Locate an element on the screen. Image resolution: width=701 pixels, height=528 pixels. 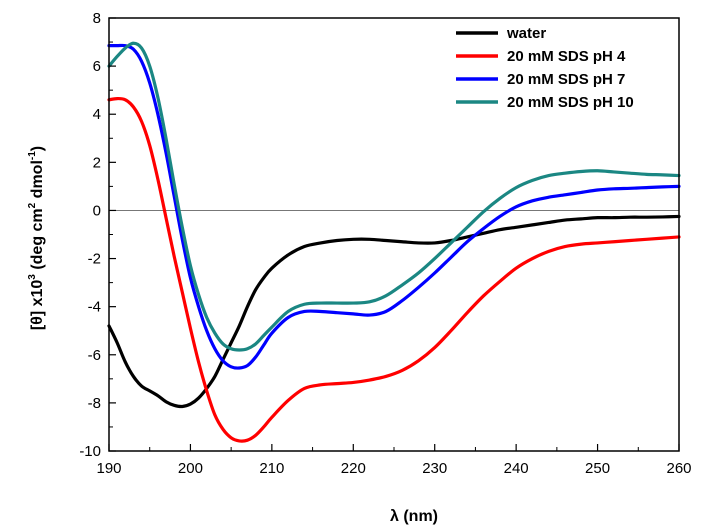
y-axis-label-suffix: ) is located at coordinates (37, 148).